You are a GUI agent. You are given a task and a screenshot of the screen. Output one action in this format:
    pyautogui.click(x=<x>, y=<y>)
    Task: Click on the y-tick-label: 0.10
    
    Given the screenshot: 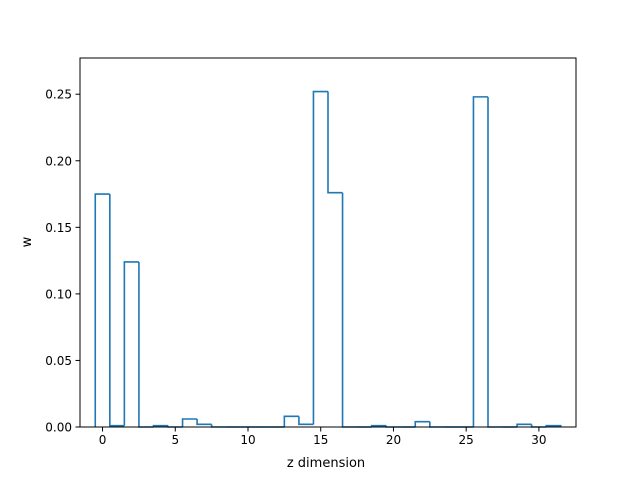 What is the action you would take?
    pyautogui.click(x=58, y=294)
    